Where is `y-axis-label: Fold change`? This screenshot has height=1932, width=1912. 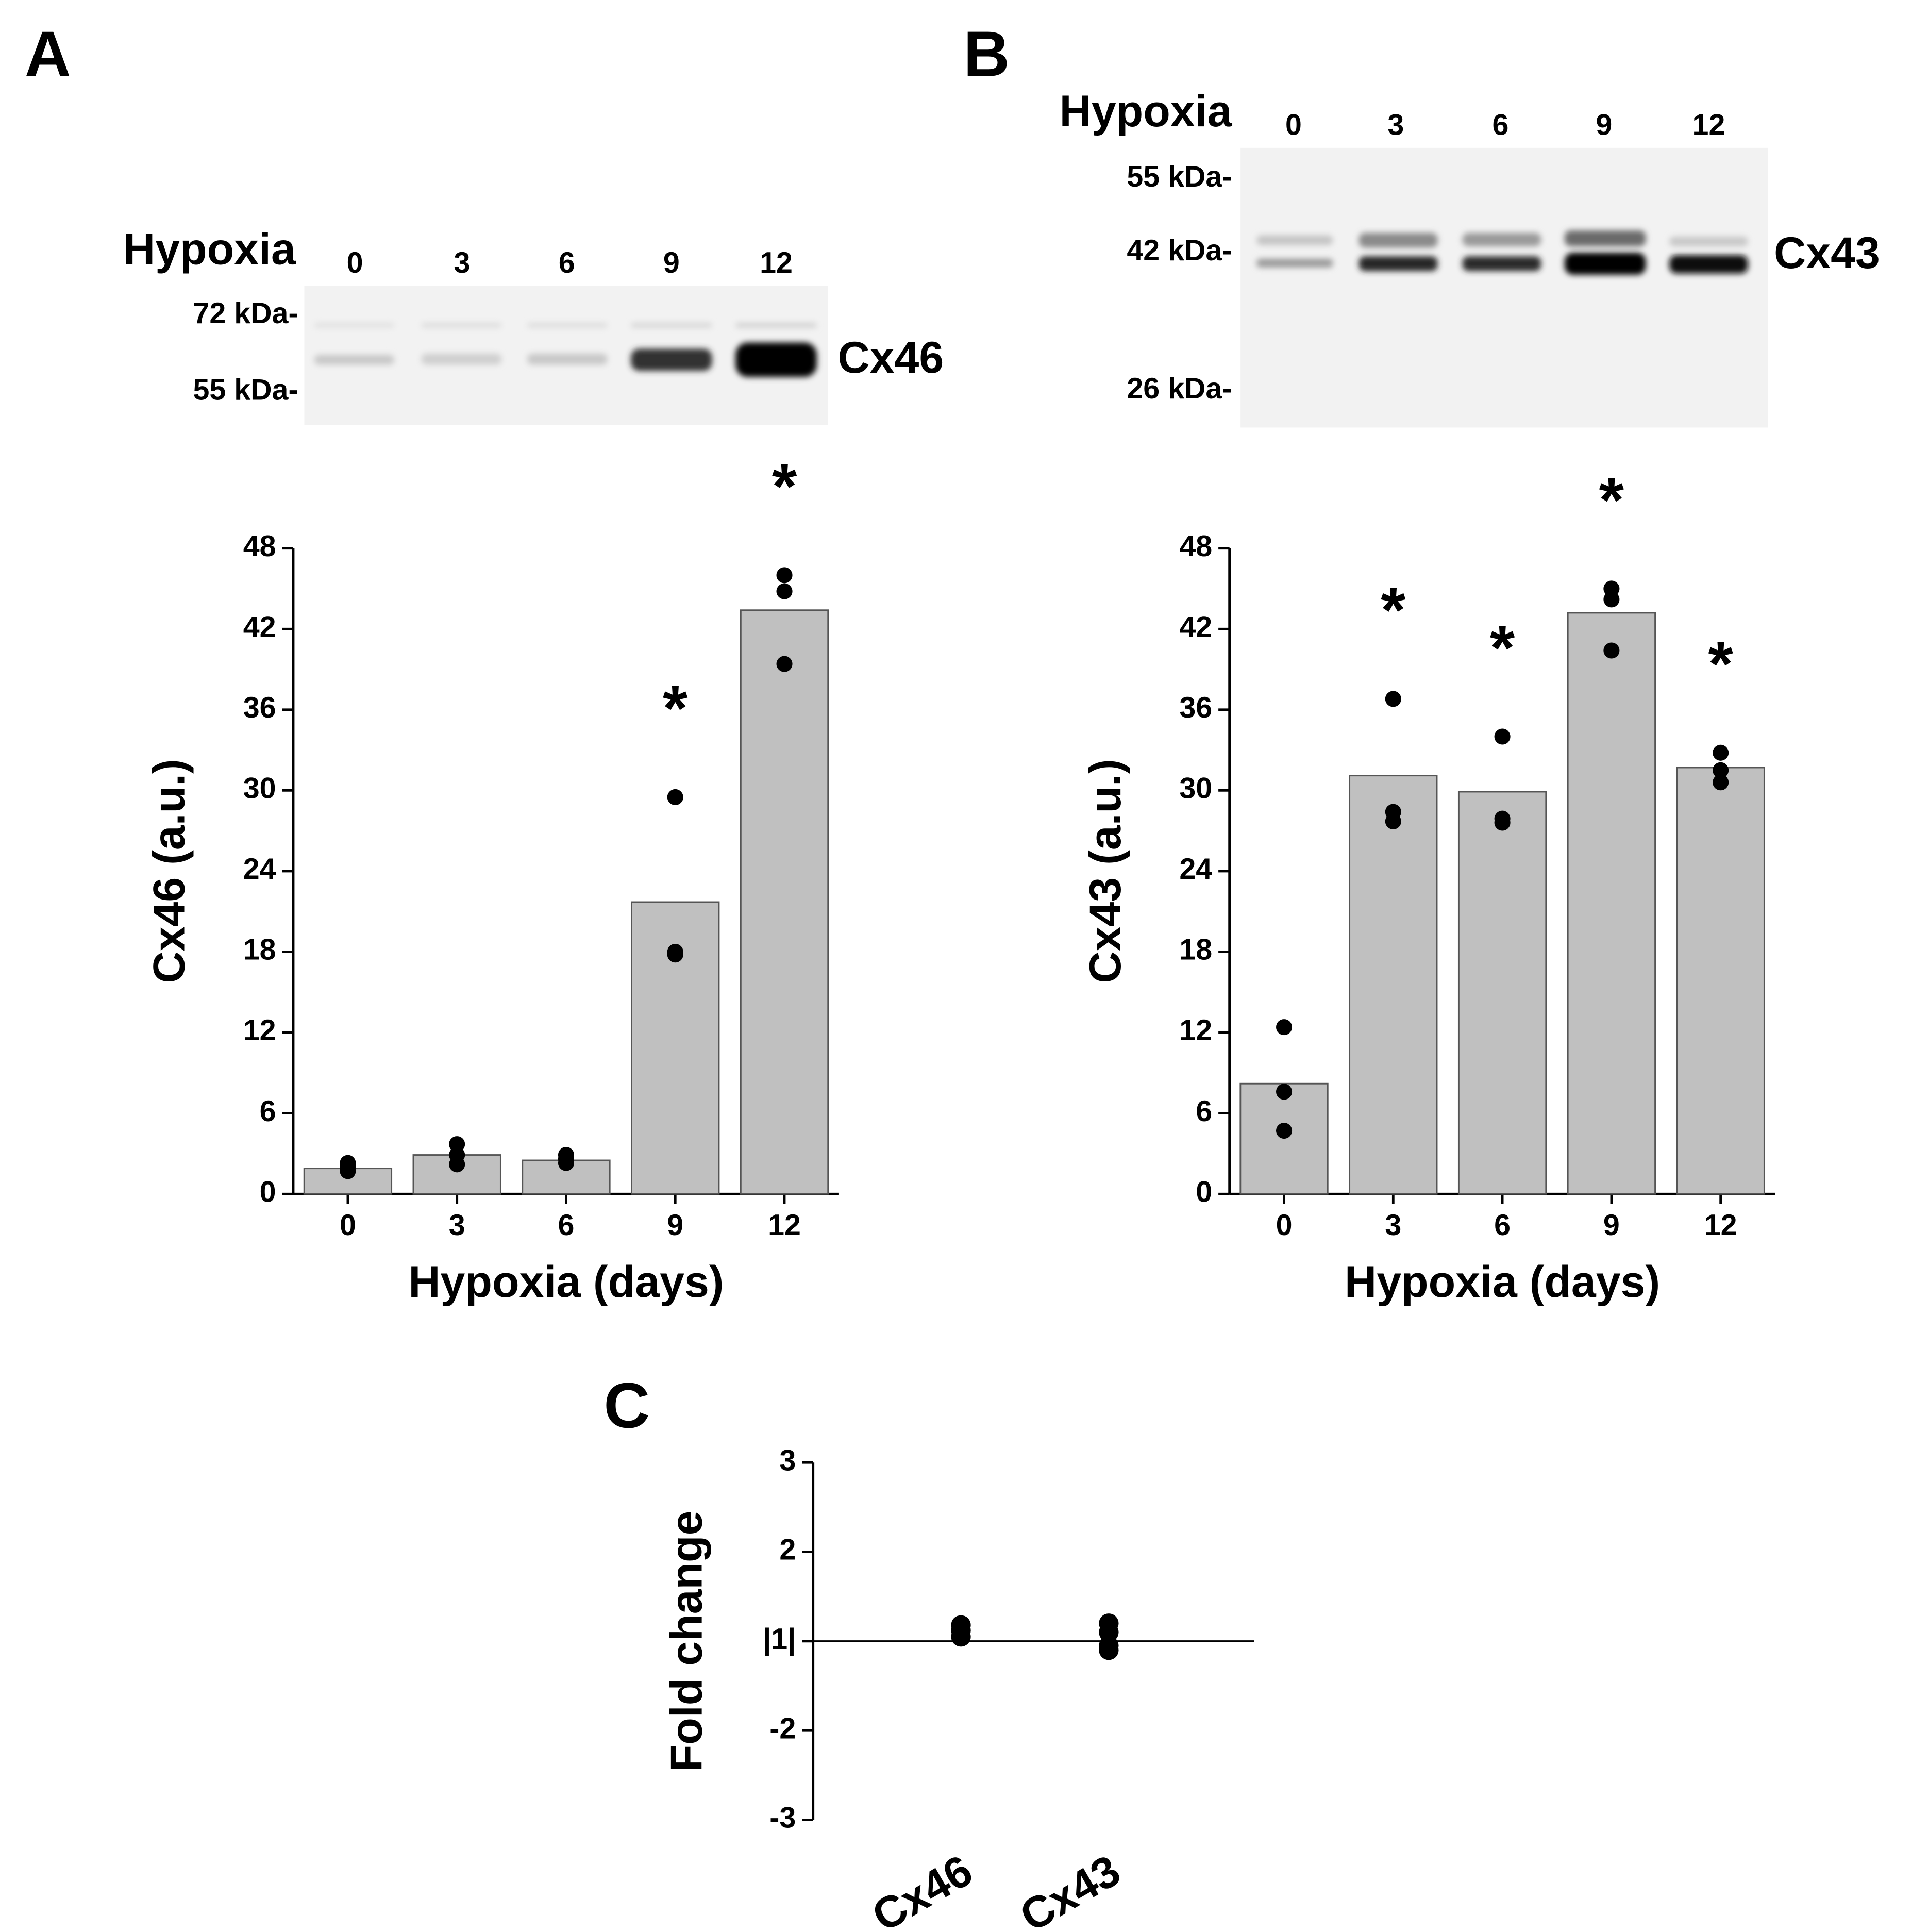
y-axis-label: Fold change is located at coordinates (686, 1641).